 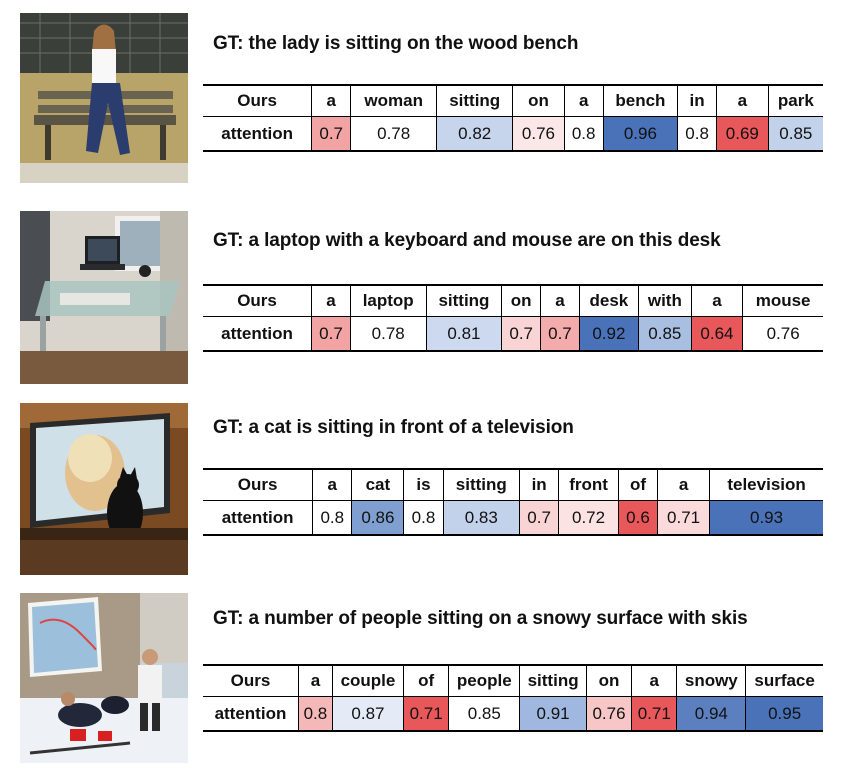 What do you see at coordinates (377, 484) in the screenshot?
I see `word-cell: cat` at bounding box center [377, 484].